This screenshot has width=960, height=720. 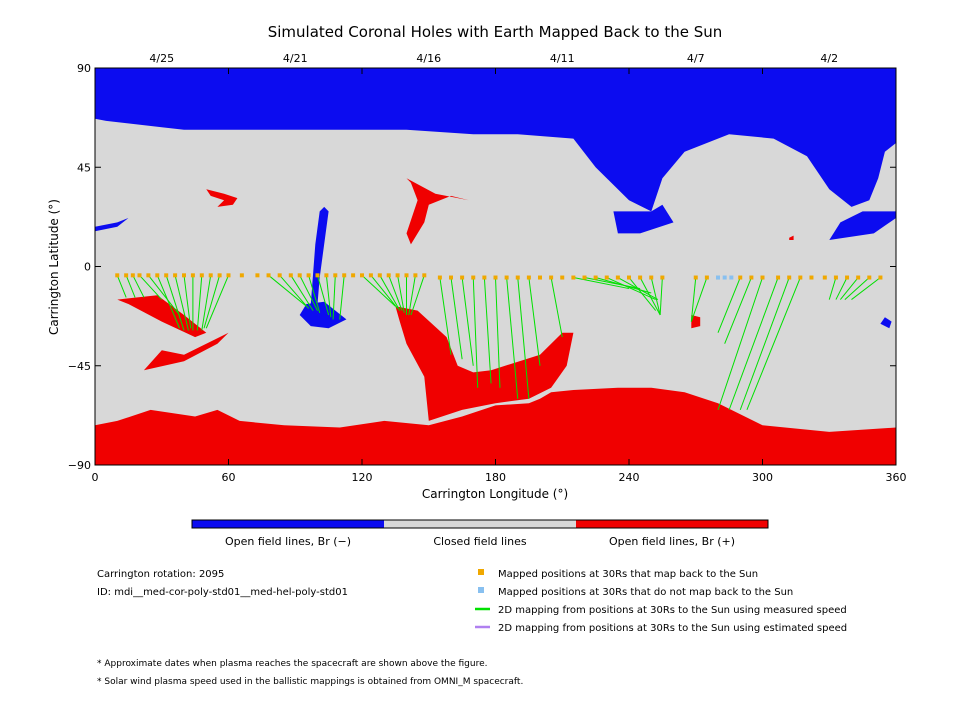 What do you see at coordinates (79, 465) in the screenshot?
I see `y-tick-label: −90` at bounding box center [79, 465].